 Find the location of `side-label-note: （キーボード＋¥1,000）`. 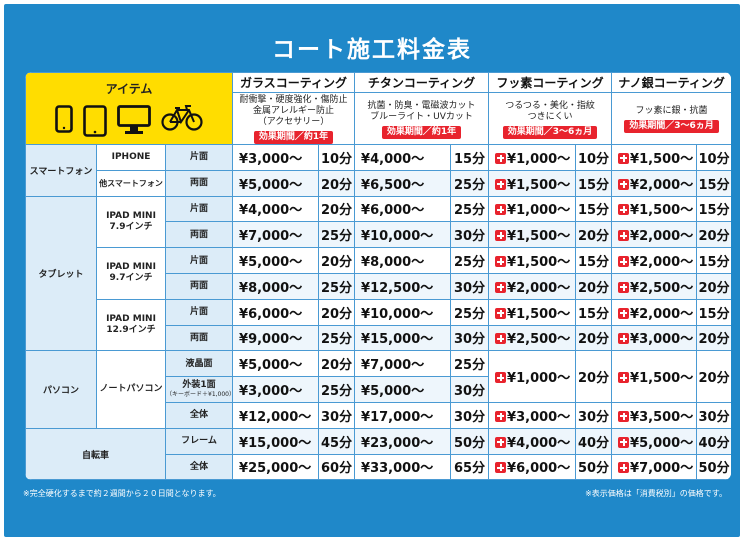

side-label-note: （キーボード＋¥1,000） is located at coordinates (199, 394).